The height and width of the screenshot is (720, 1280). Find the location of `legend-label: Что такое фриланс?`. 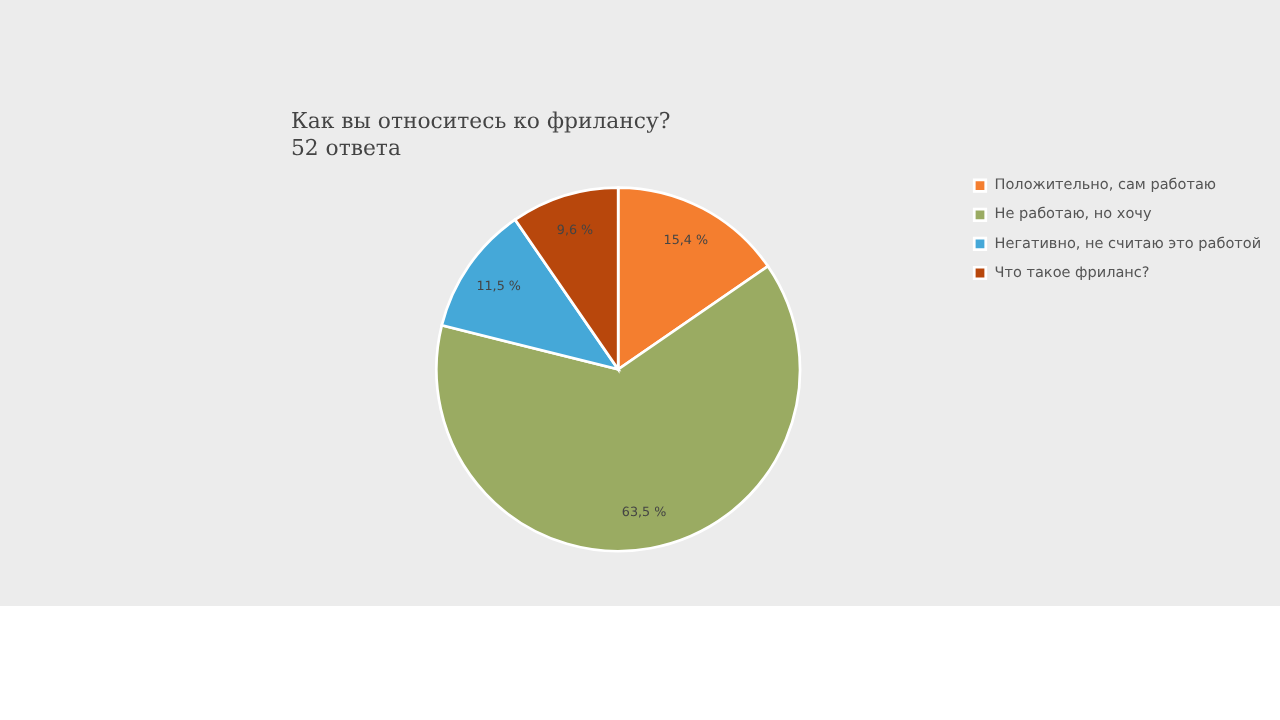

legend-label: Что такое фриланс? is located at coordinates (1072, 271).